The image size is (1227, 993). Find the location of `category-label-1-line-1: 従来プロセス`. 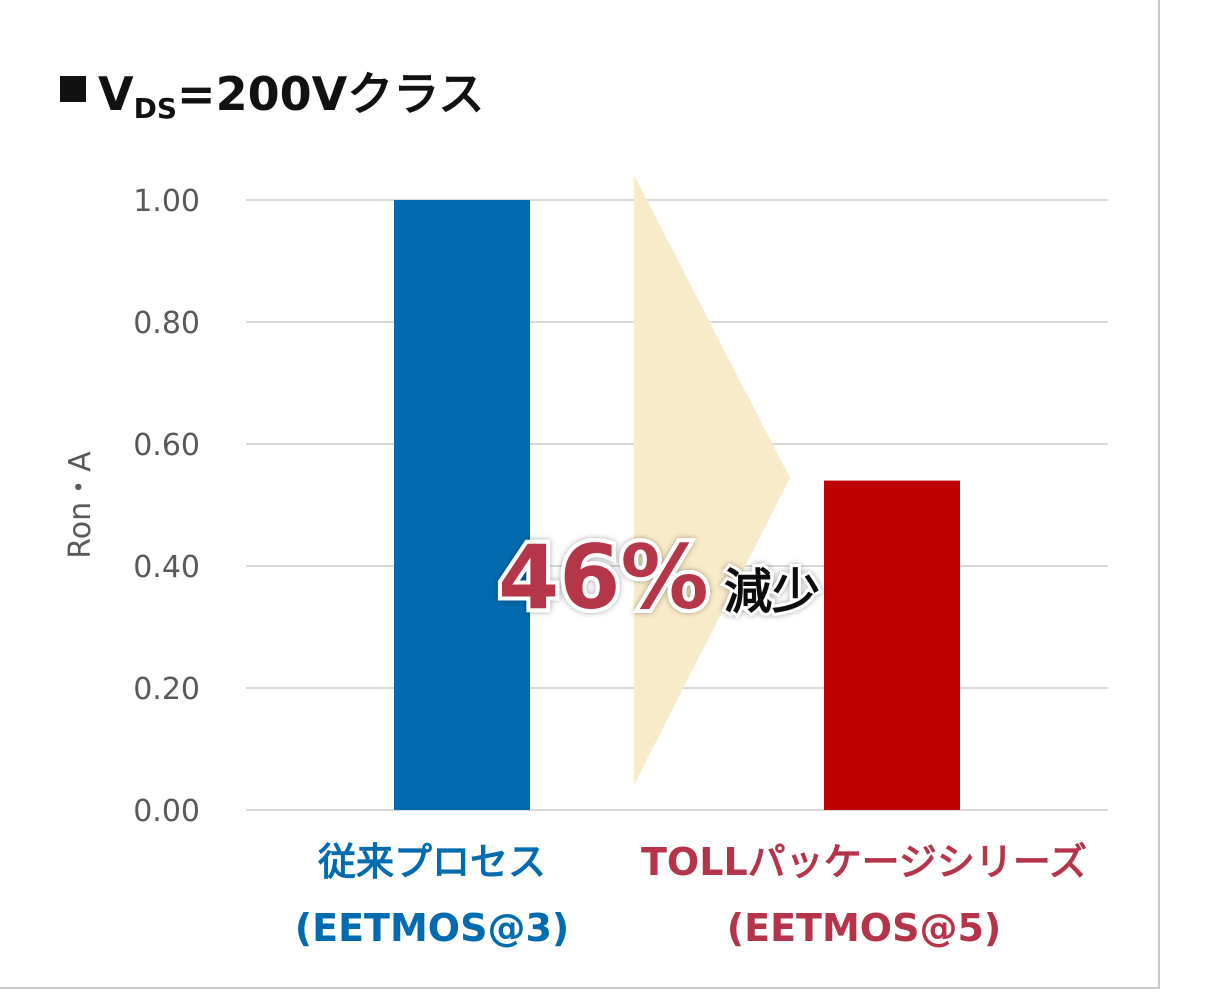

category-label-1-line-1: 従来プロセス is located at coordinates (431, 862).